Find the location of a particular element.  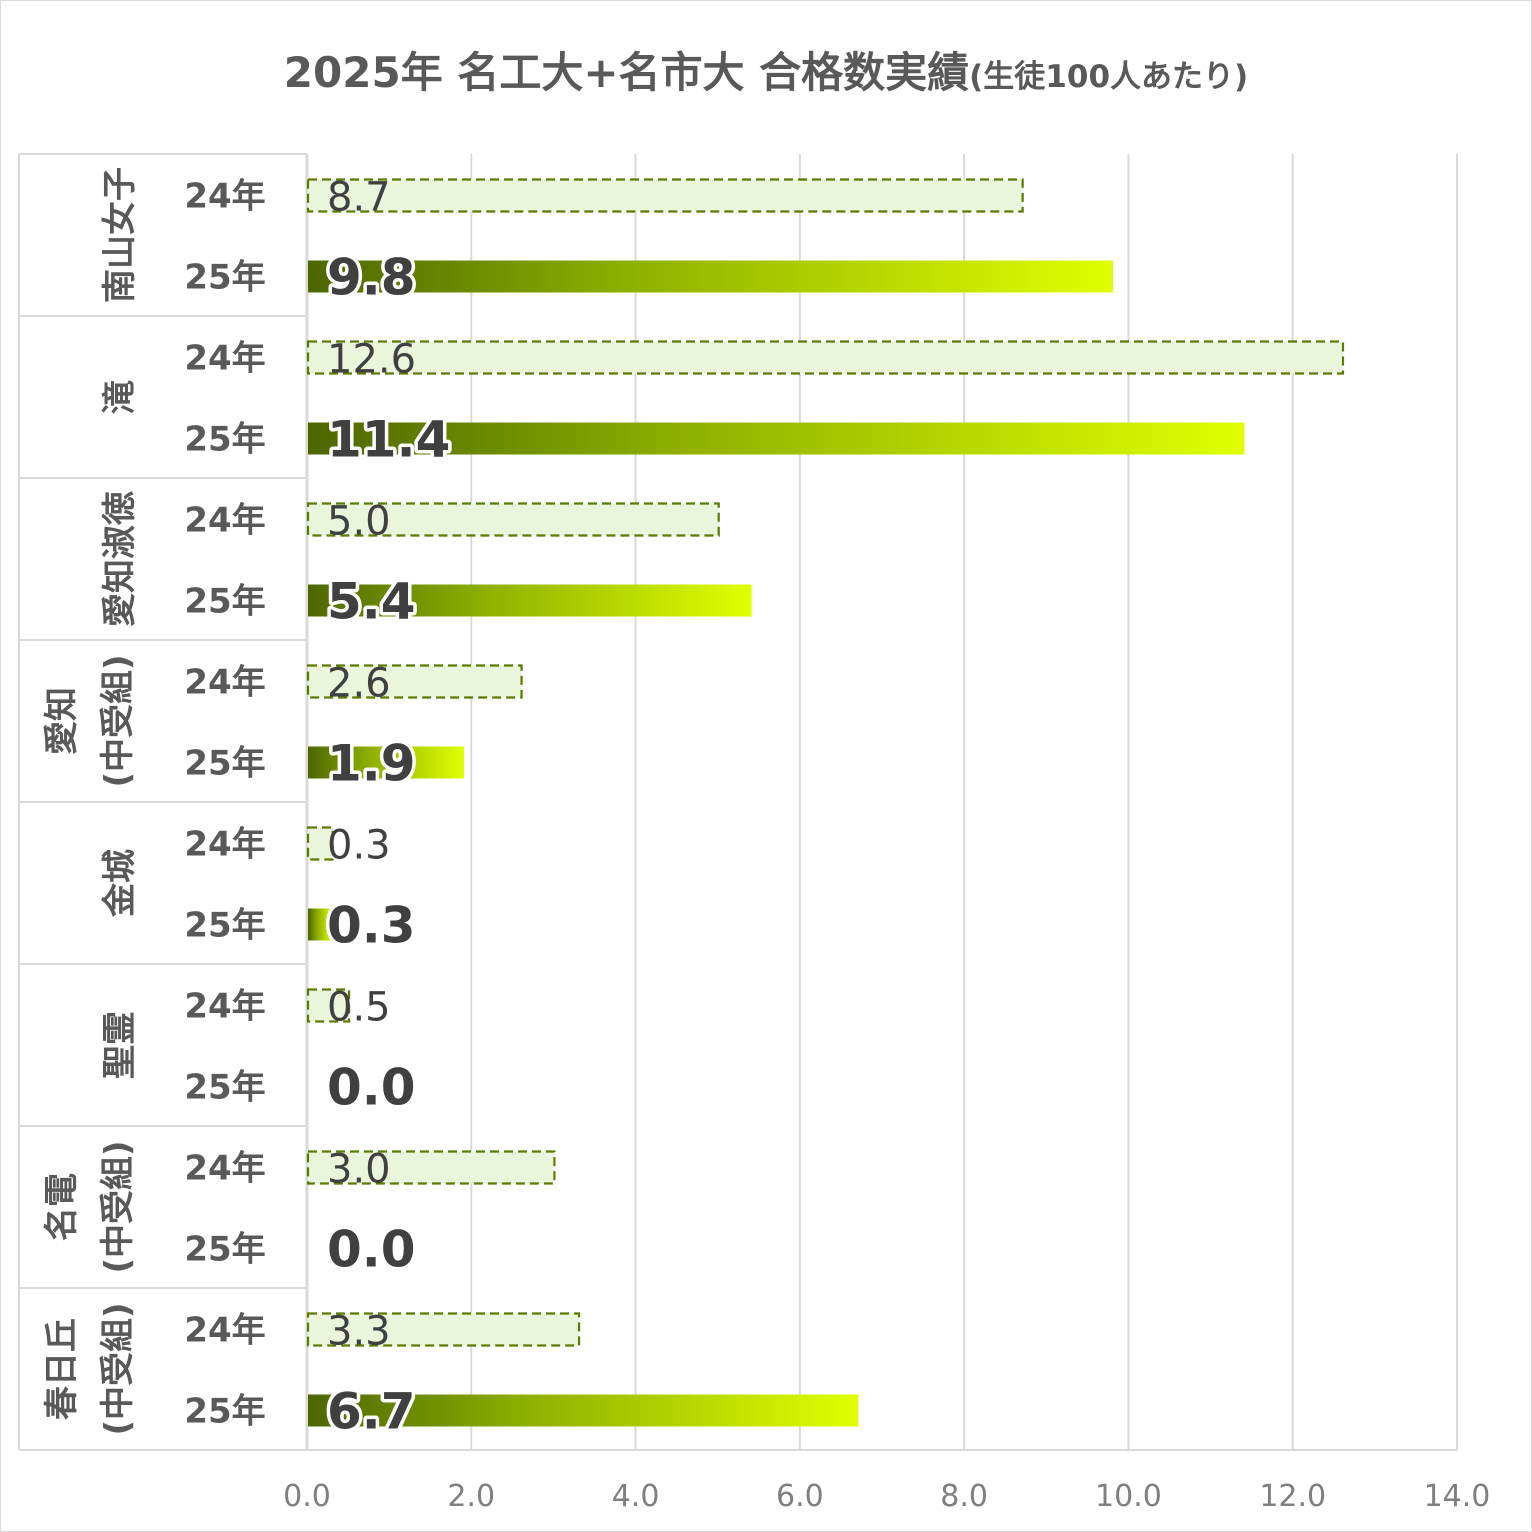

group-label-line: 滝 is located at coordinates (120, 397).